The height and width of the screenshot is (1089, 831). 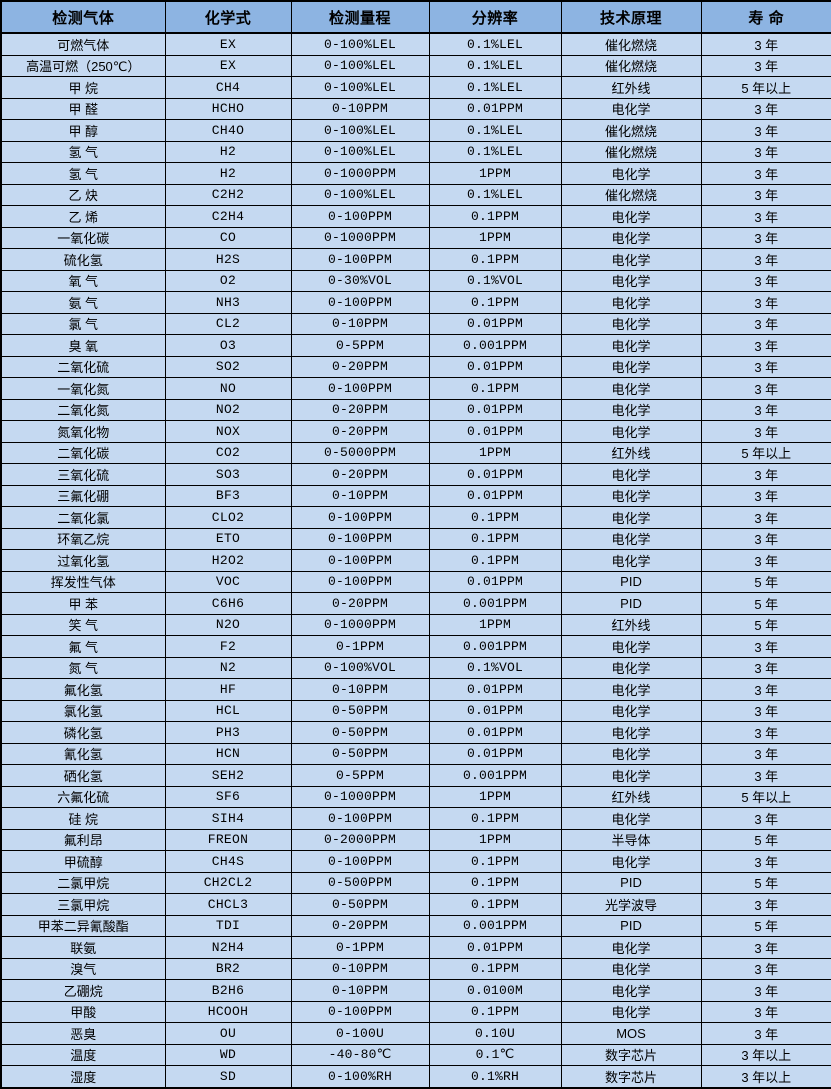 What do you see at coordinates (228, 581) in the screenshot?
I see `cell-form: VOC` at bounding box center [228, 581].